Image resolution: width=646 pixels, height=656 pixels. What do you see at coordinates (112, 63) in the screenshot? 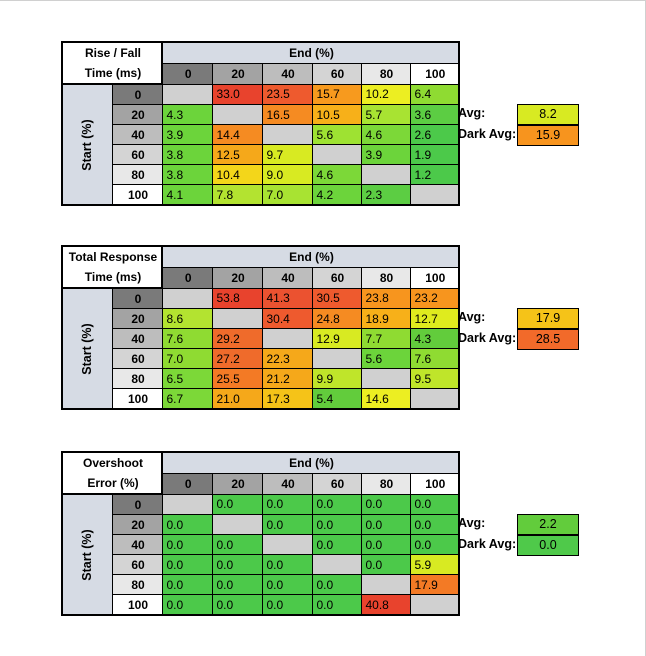
I see `table-title: Rise / Fall Time (ms)` at bounding box center [112, 63].